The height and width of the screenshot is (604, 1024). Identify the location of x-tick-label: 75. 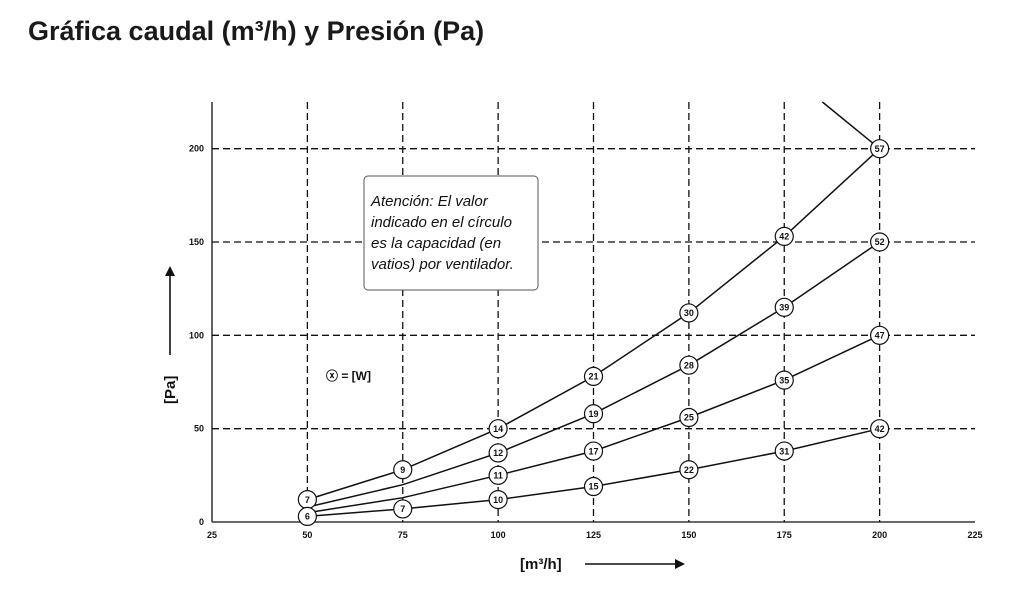
(403, 535).